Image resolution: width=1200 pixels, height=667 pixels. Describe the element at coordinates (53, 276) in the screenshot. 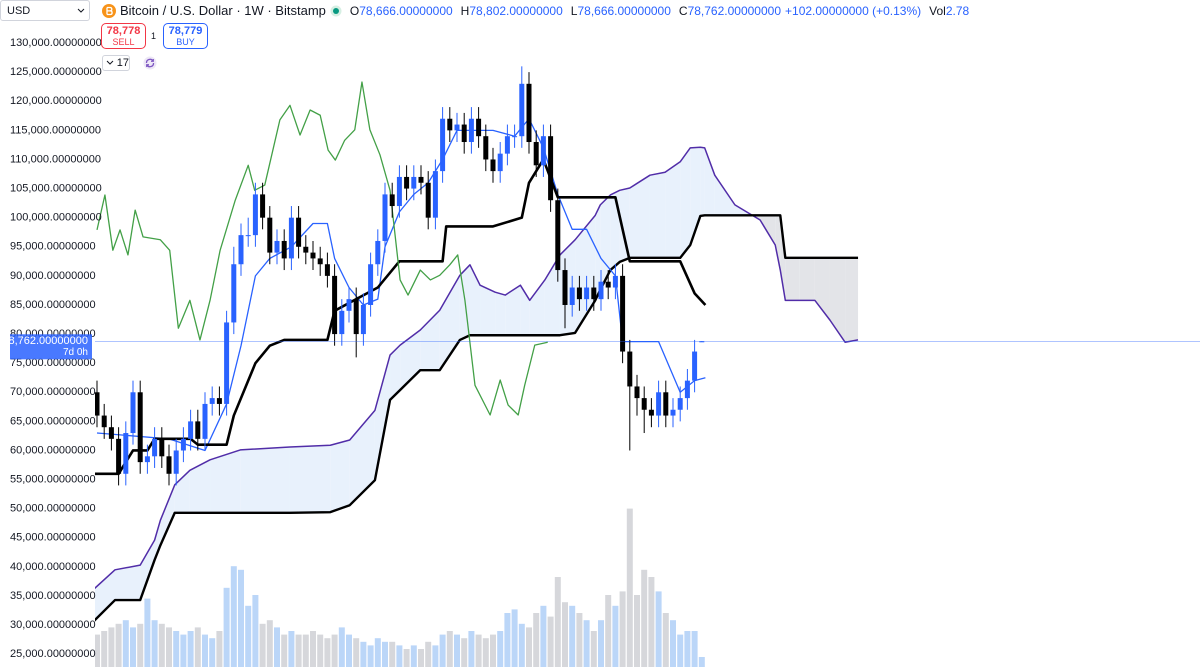

I see `y-tick-label: 90,000.00000000` at that location.